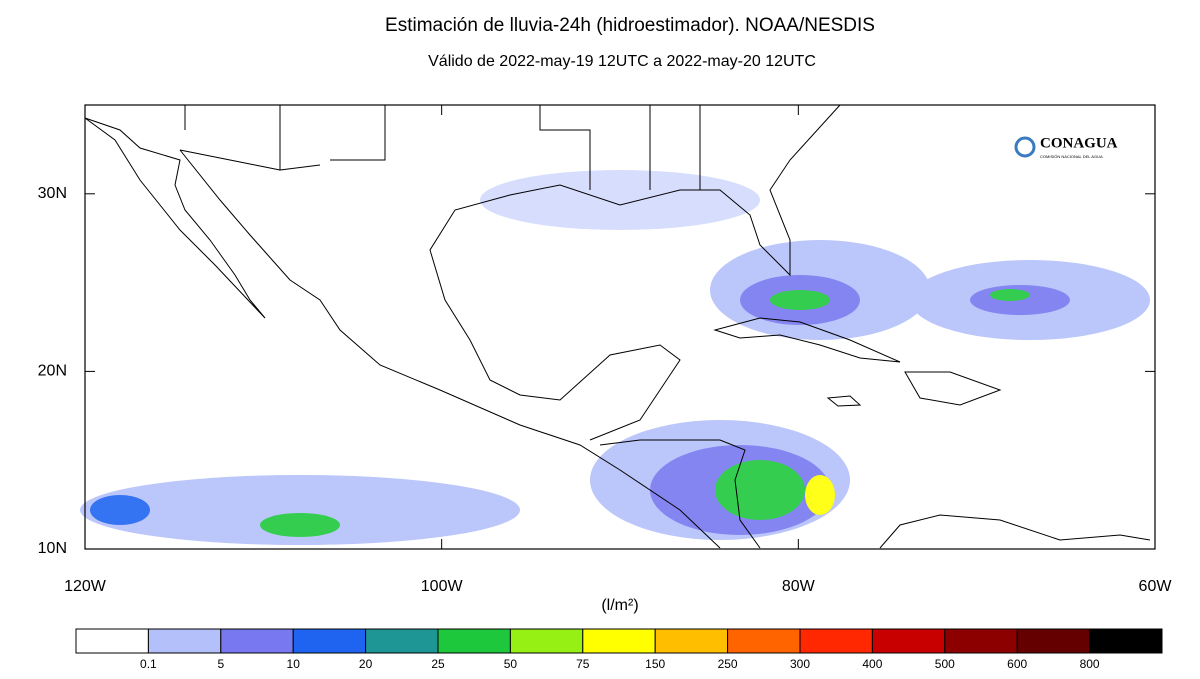  I want to click on unit-label: (l/m²), so click(619, 605).